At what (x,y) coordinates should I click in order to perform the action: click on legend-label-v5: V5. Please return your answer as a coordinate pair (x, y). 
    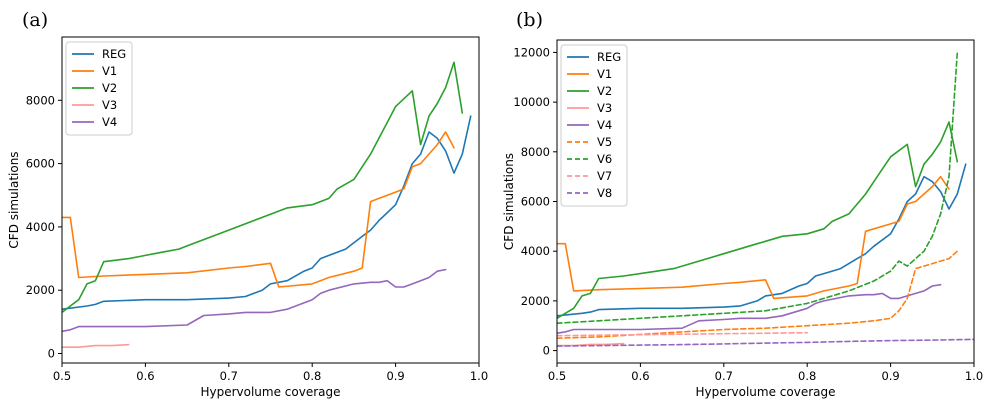
    Looking at the image, I should click on (604, 142).